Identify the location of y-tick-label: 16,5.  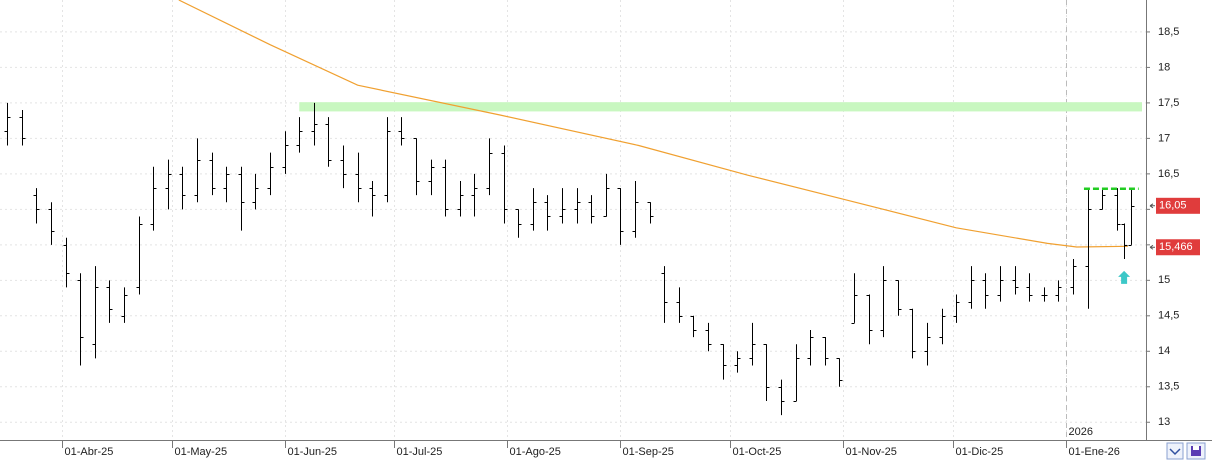
(1168, 174).